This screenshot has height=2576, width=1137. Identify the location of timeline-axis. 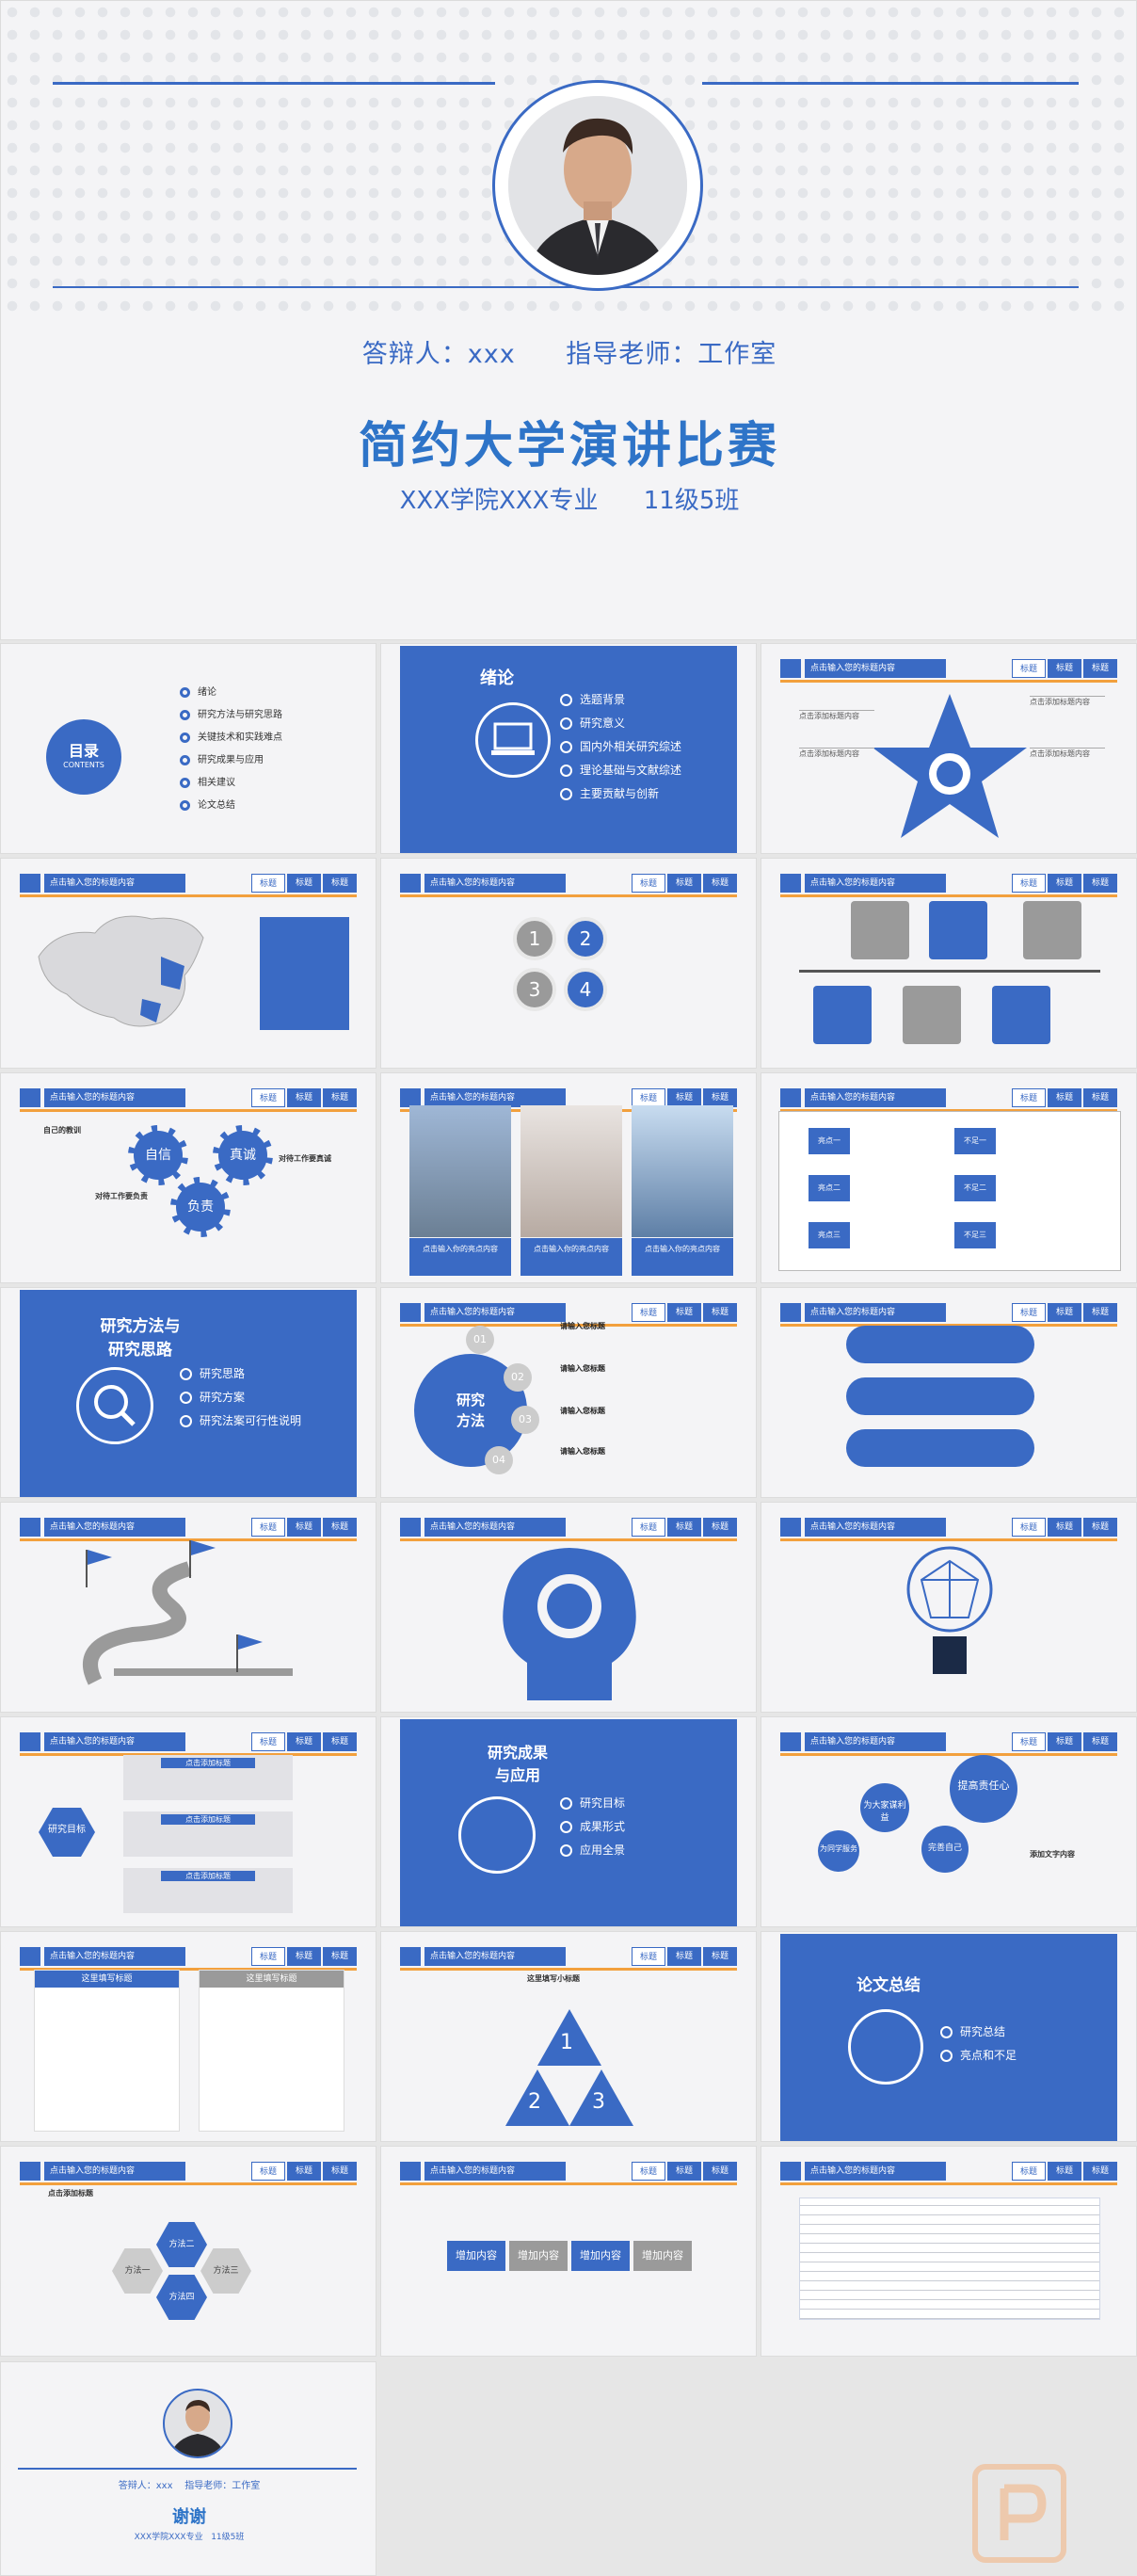
(950, 971).